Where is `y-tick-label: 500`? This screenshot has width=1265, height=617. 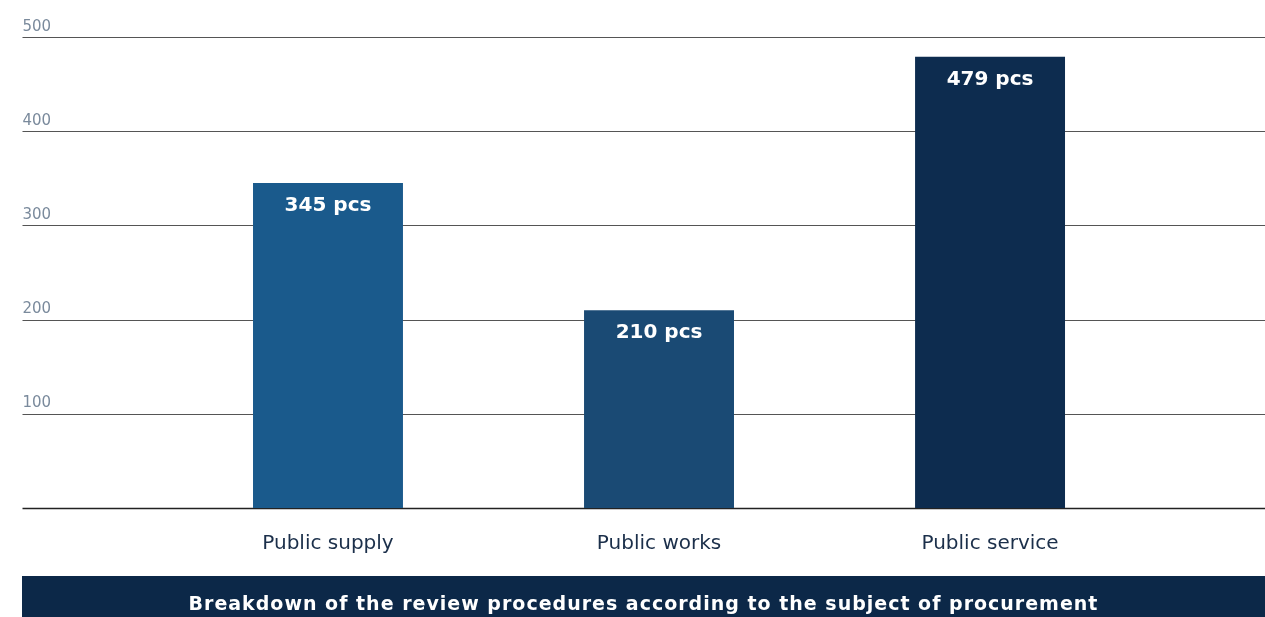 y-tick-label: 500 is located at coordinates (37, 25).